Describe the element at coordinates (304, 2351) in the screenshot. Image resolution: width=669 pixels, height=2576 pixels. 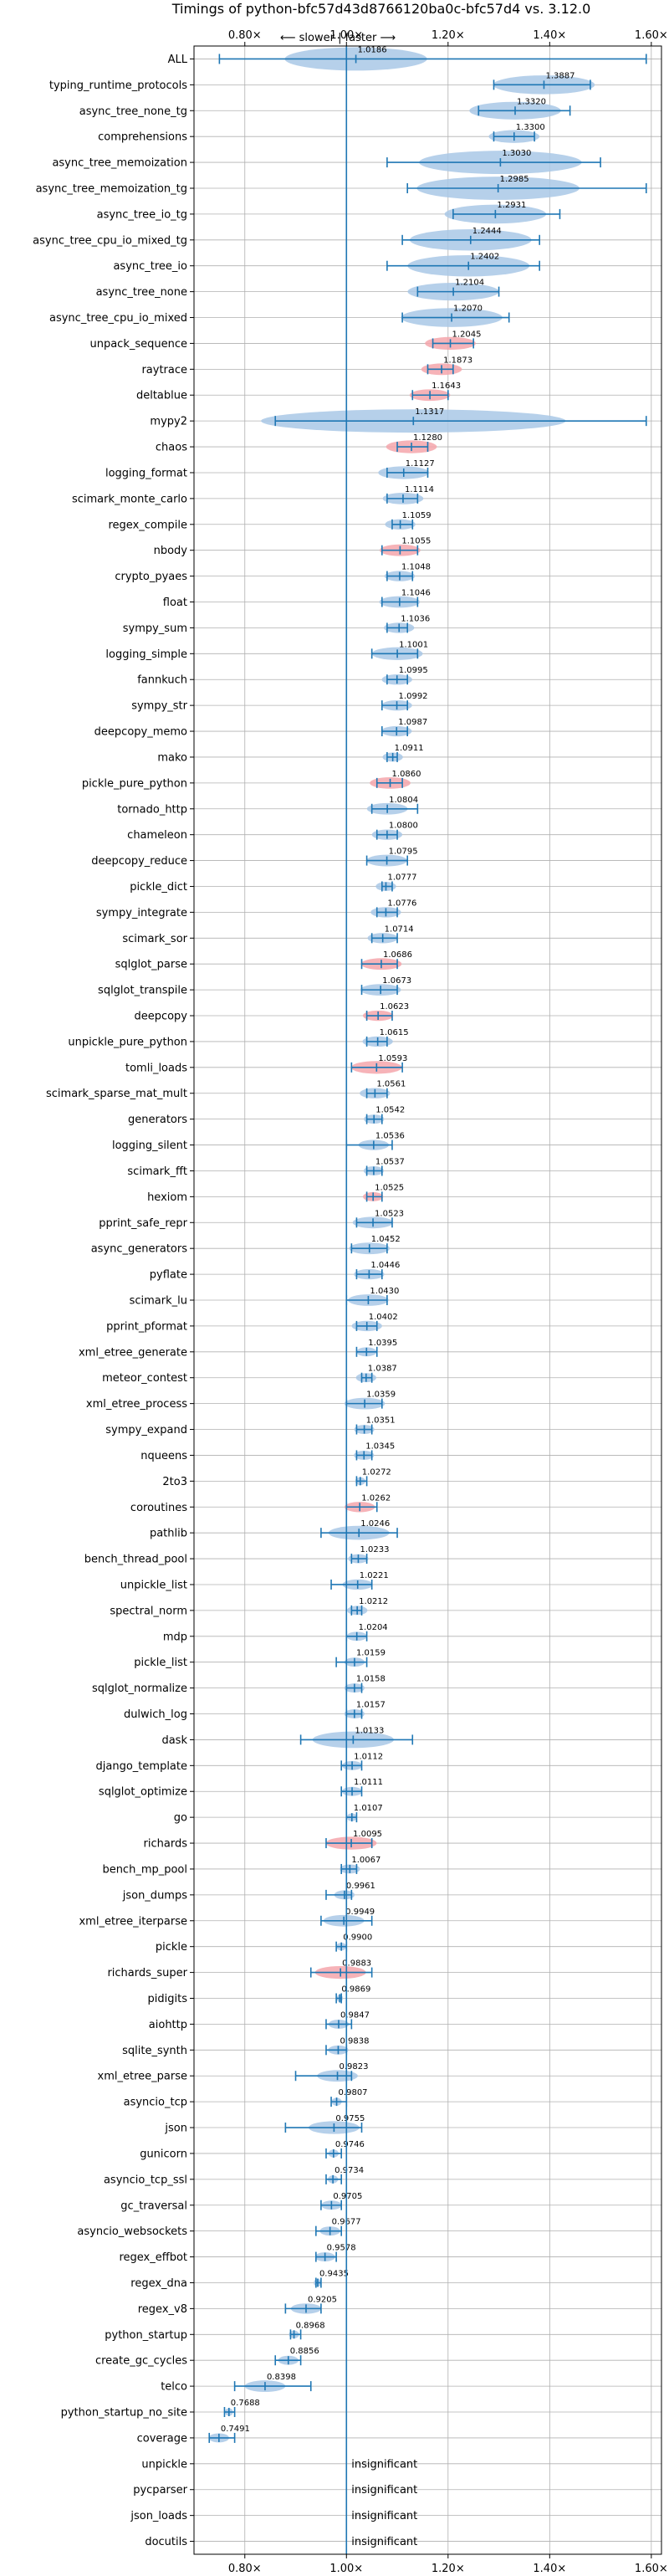
I see `value-label: 0.8856` at that location.